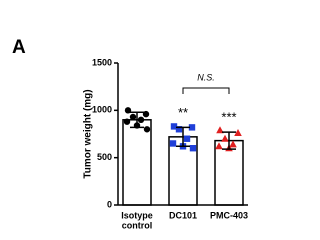 The width and height of the screenshot is (320, 240). I want to click on x-tick-label: DC101, so click(183, 215).